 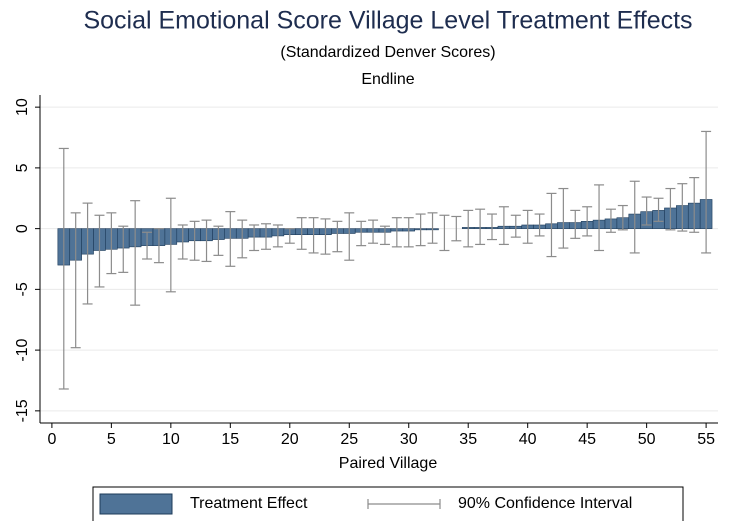 What do you see at coordinates (51, 439) in the screenshot?
I see `x-tick-label: 0` at bounding box center [51, 439].